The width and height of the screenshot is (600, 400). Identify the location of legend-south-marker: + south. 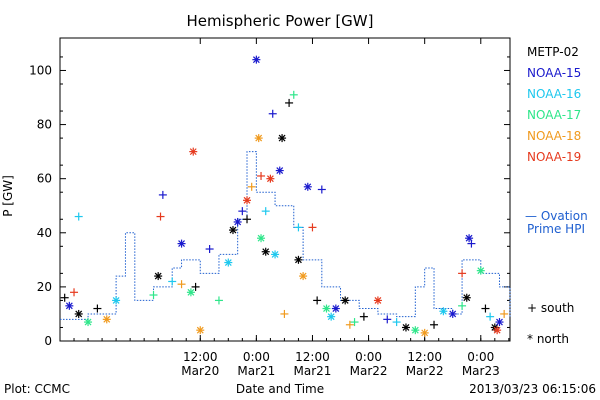
(550, 308).